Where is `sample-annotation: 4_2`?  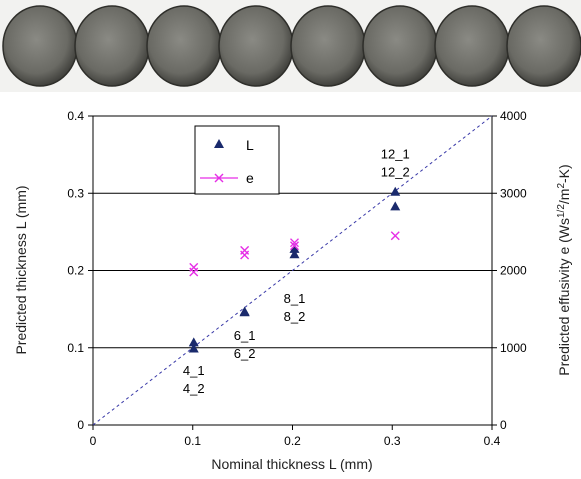
sample-annotation: 4_2 is located at coordinates (194, 388).